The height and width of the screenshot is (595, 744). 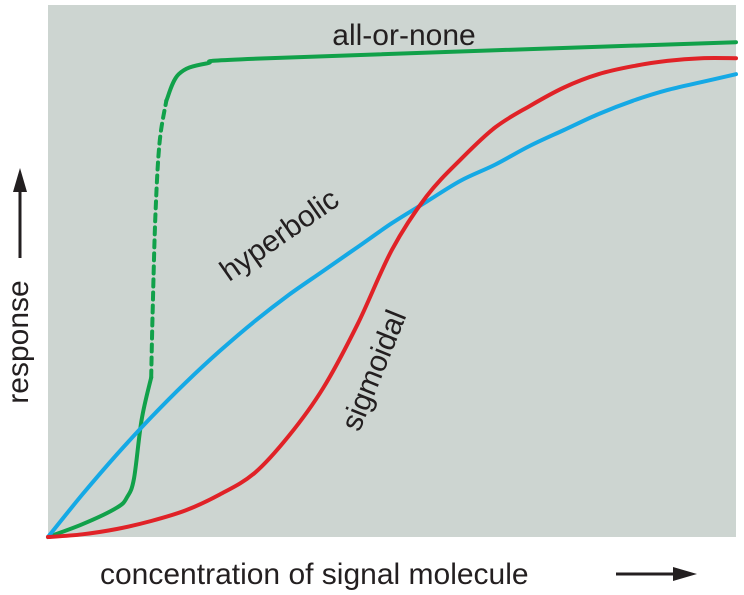 I want to click on series-label-all-or-none: all-or-none, so click(x=403, y=35).